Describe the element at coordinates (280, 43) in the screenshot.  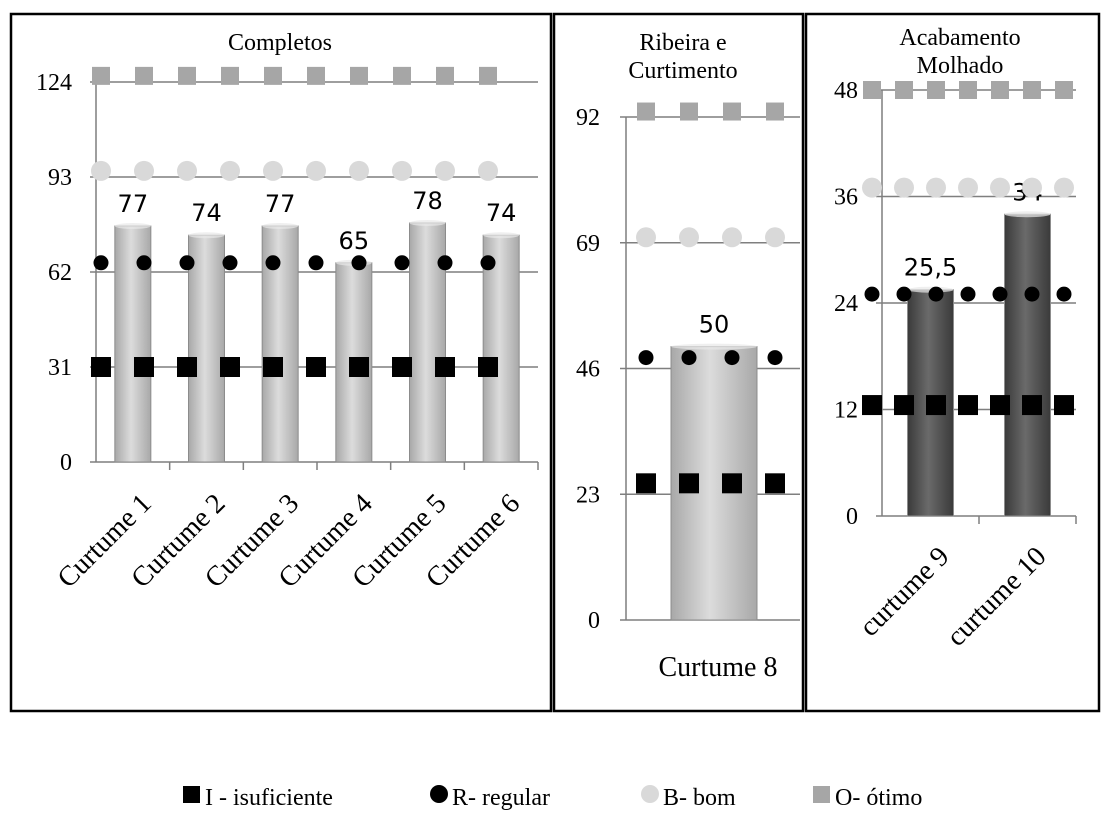
I see `chart-title: Completos` at that location.